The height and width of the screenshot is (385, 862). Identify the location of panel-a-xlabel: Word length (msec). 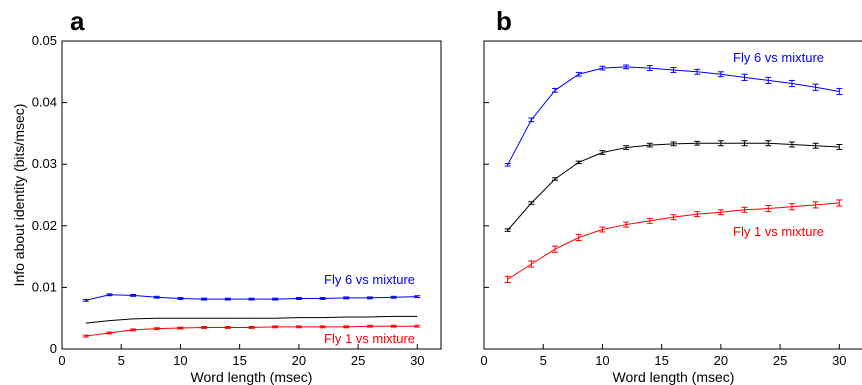
(252, 377).